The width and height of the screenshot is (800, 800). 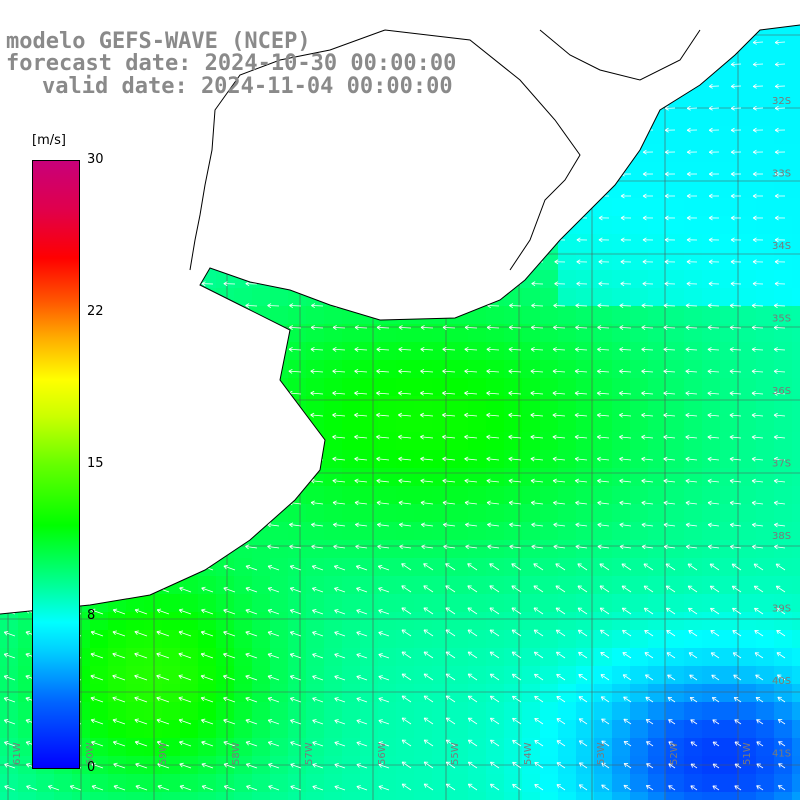 What do you see at coordinates (247, 86) in the screenshot?
I see `valid-date: valid date: 2024-11-04 00:00:00` at bounding box center [247, 86].